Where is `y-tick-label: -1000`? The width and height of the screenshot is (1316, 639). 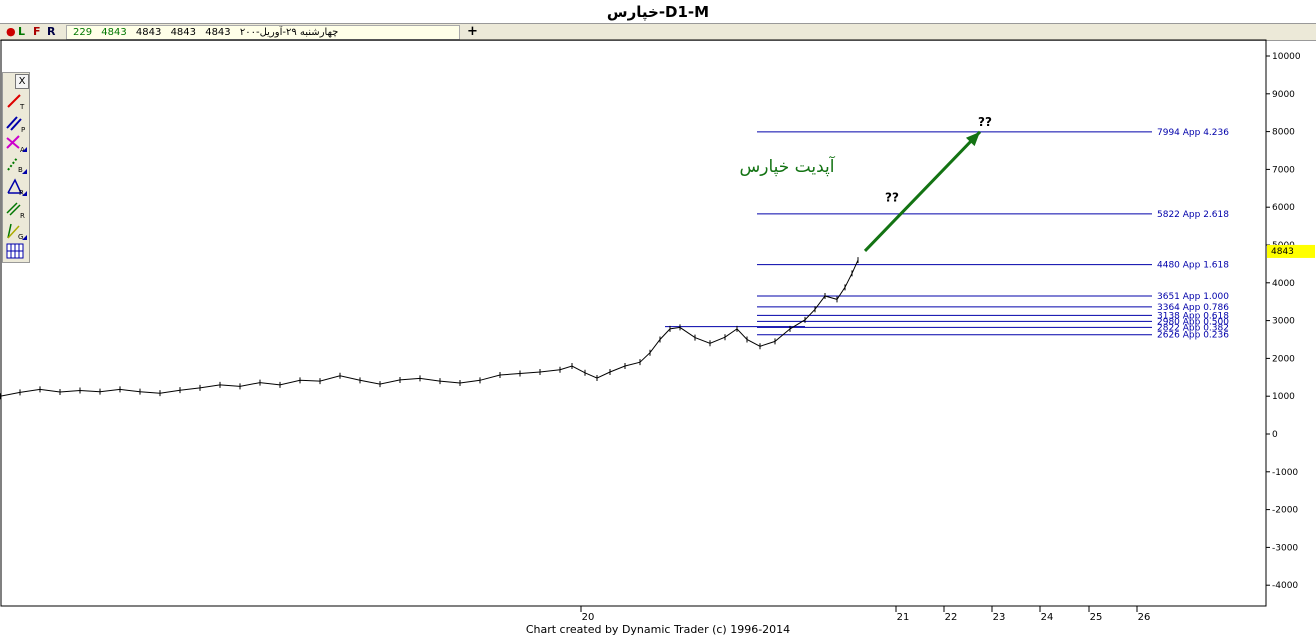 y-tick-label: -1000 is located at coordinates (1285, 473).